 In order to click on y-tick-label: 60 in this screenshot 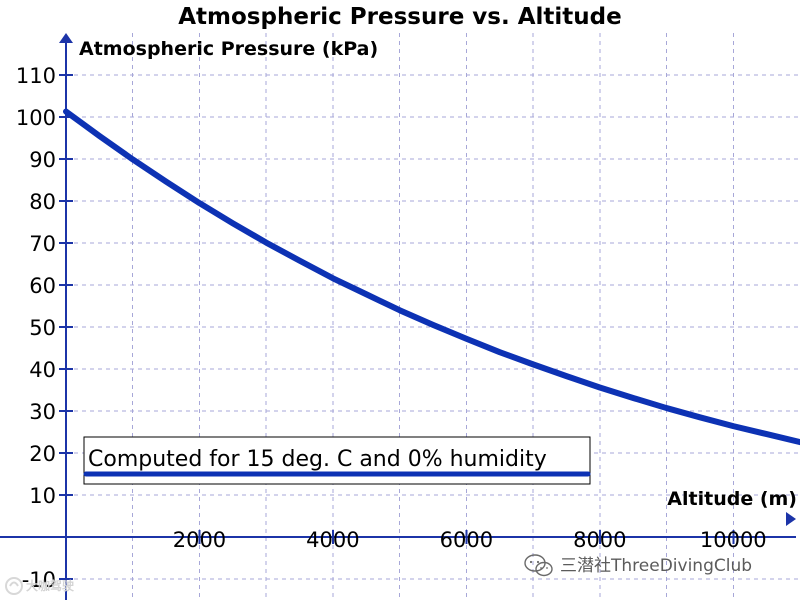, I will do `click(42, 286)`.